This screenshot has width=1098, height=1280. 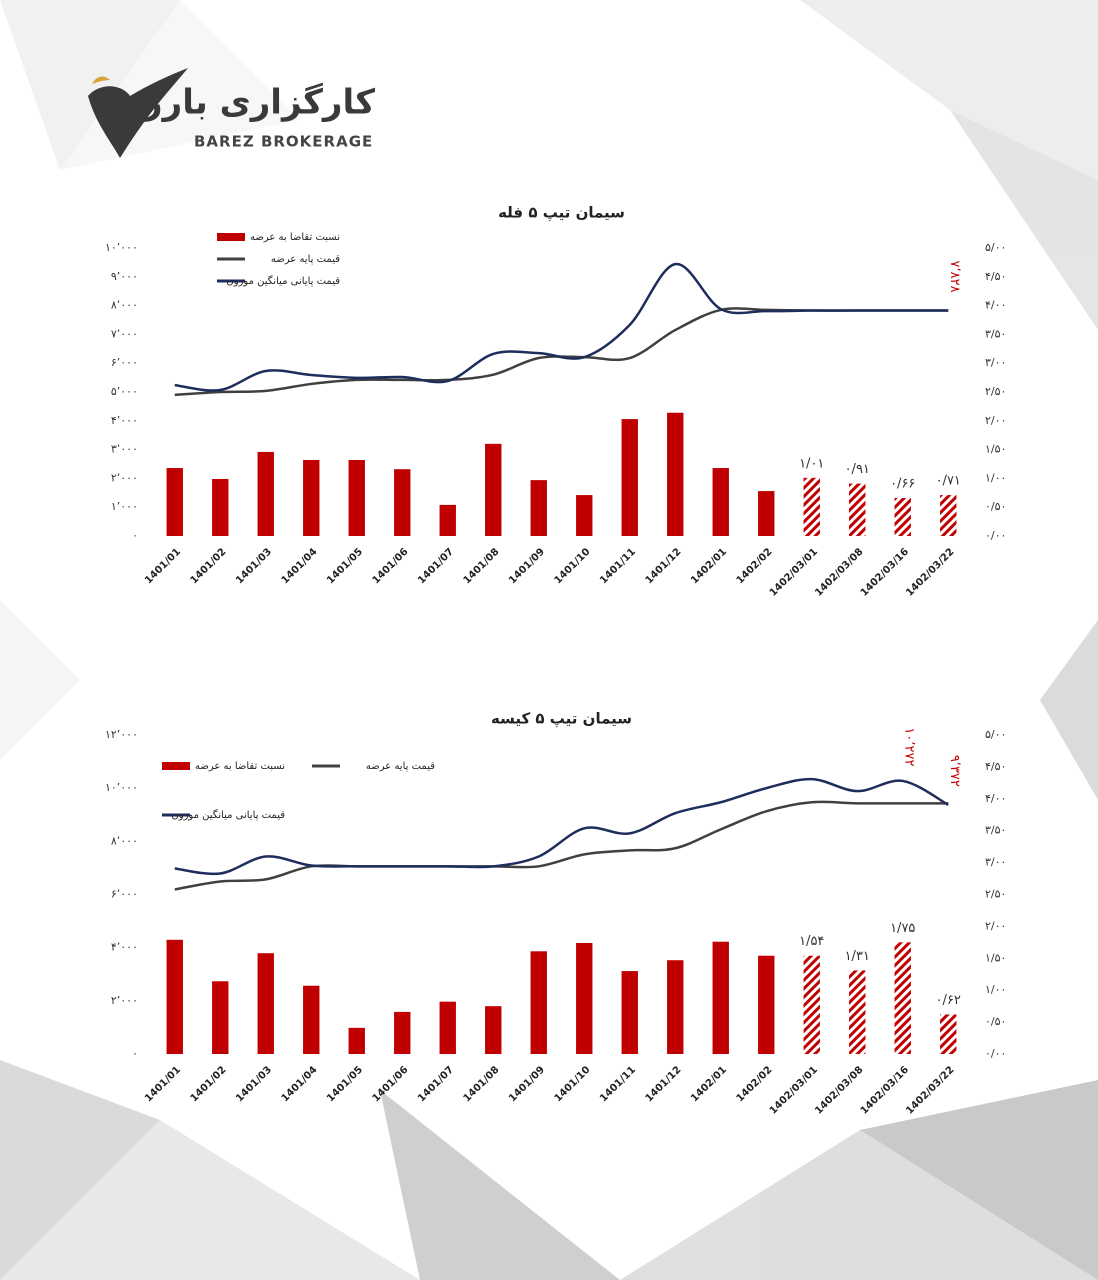 I want to click on line-value-label: ۹٬۳۷۲, so click(x=954, y=771).